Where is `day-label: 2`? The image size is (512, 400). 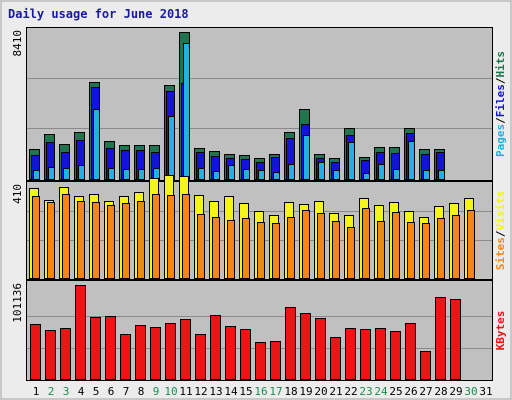
day-label: 2 is located at coordinates (51, 391).